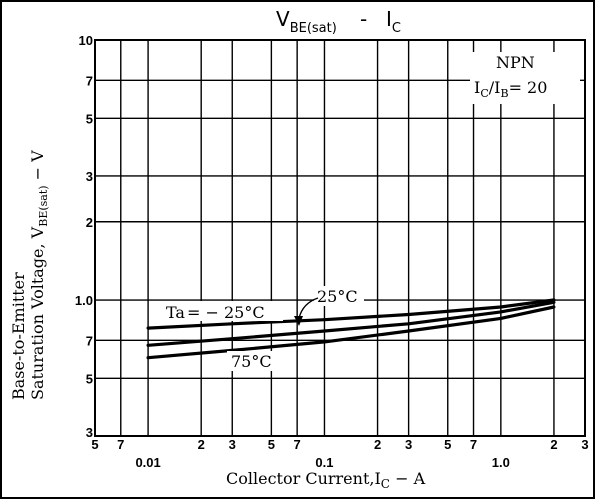 The image size is (595, 499). I want to click on curves, so click(351, 329).